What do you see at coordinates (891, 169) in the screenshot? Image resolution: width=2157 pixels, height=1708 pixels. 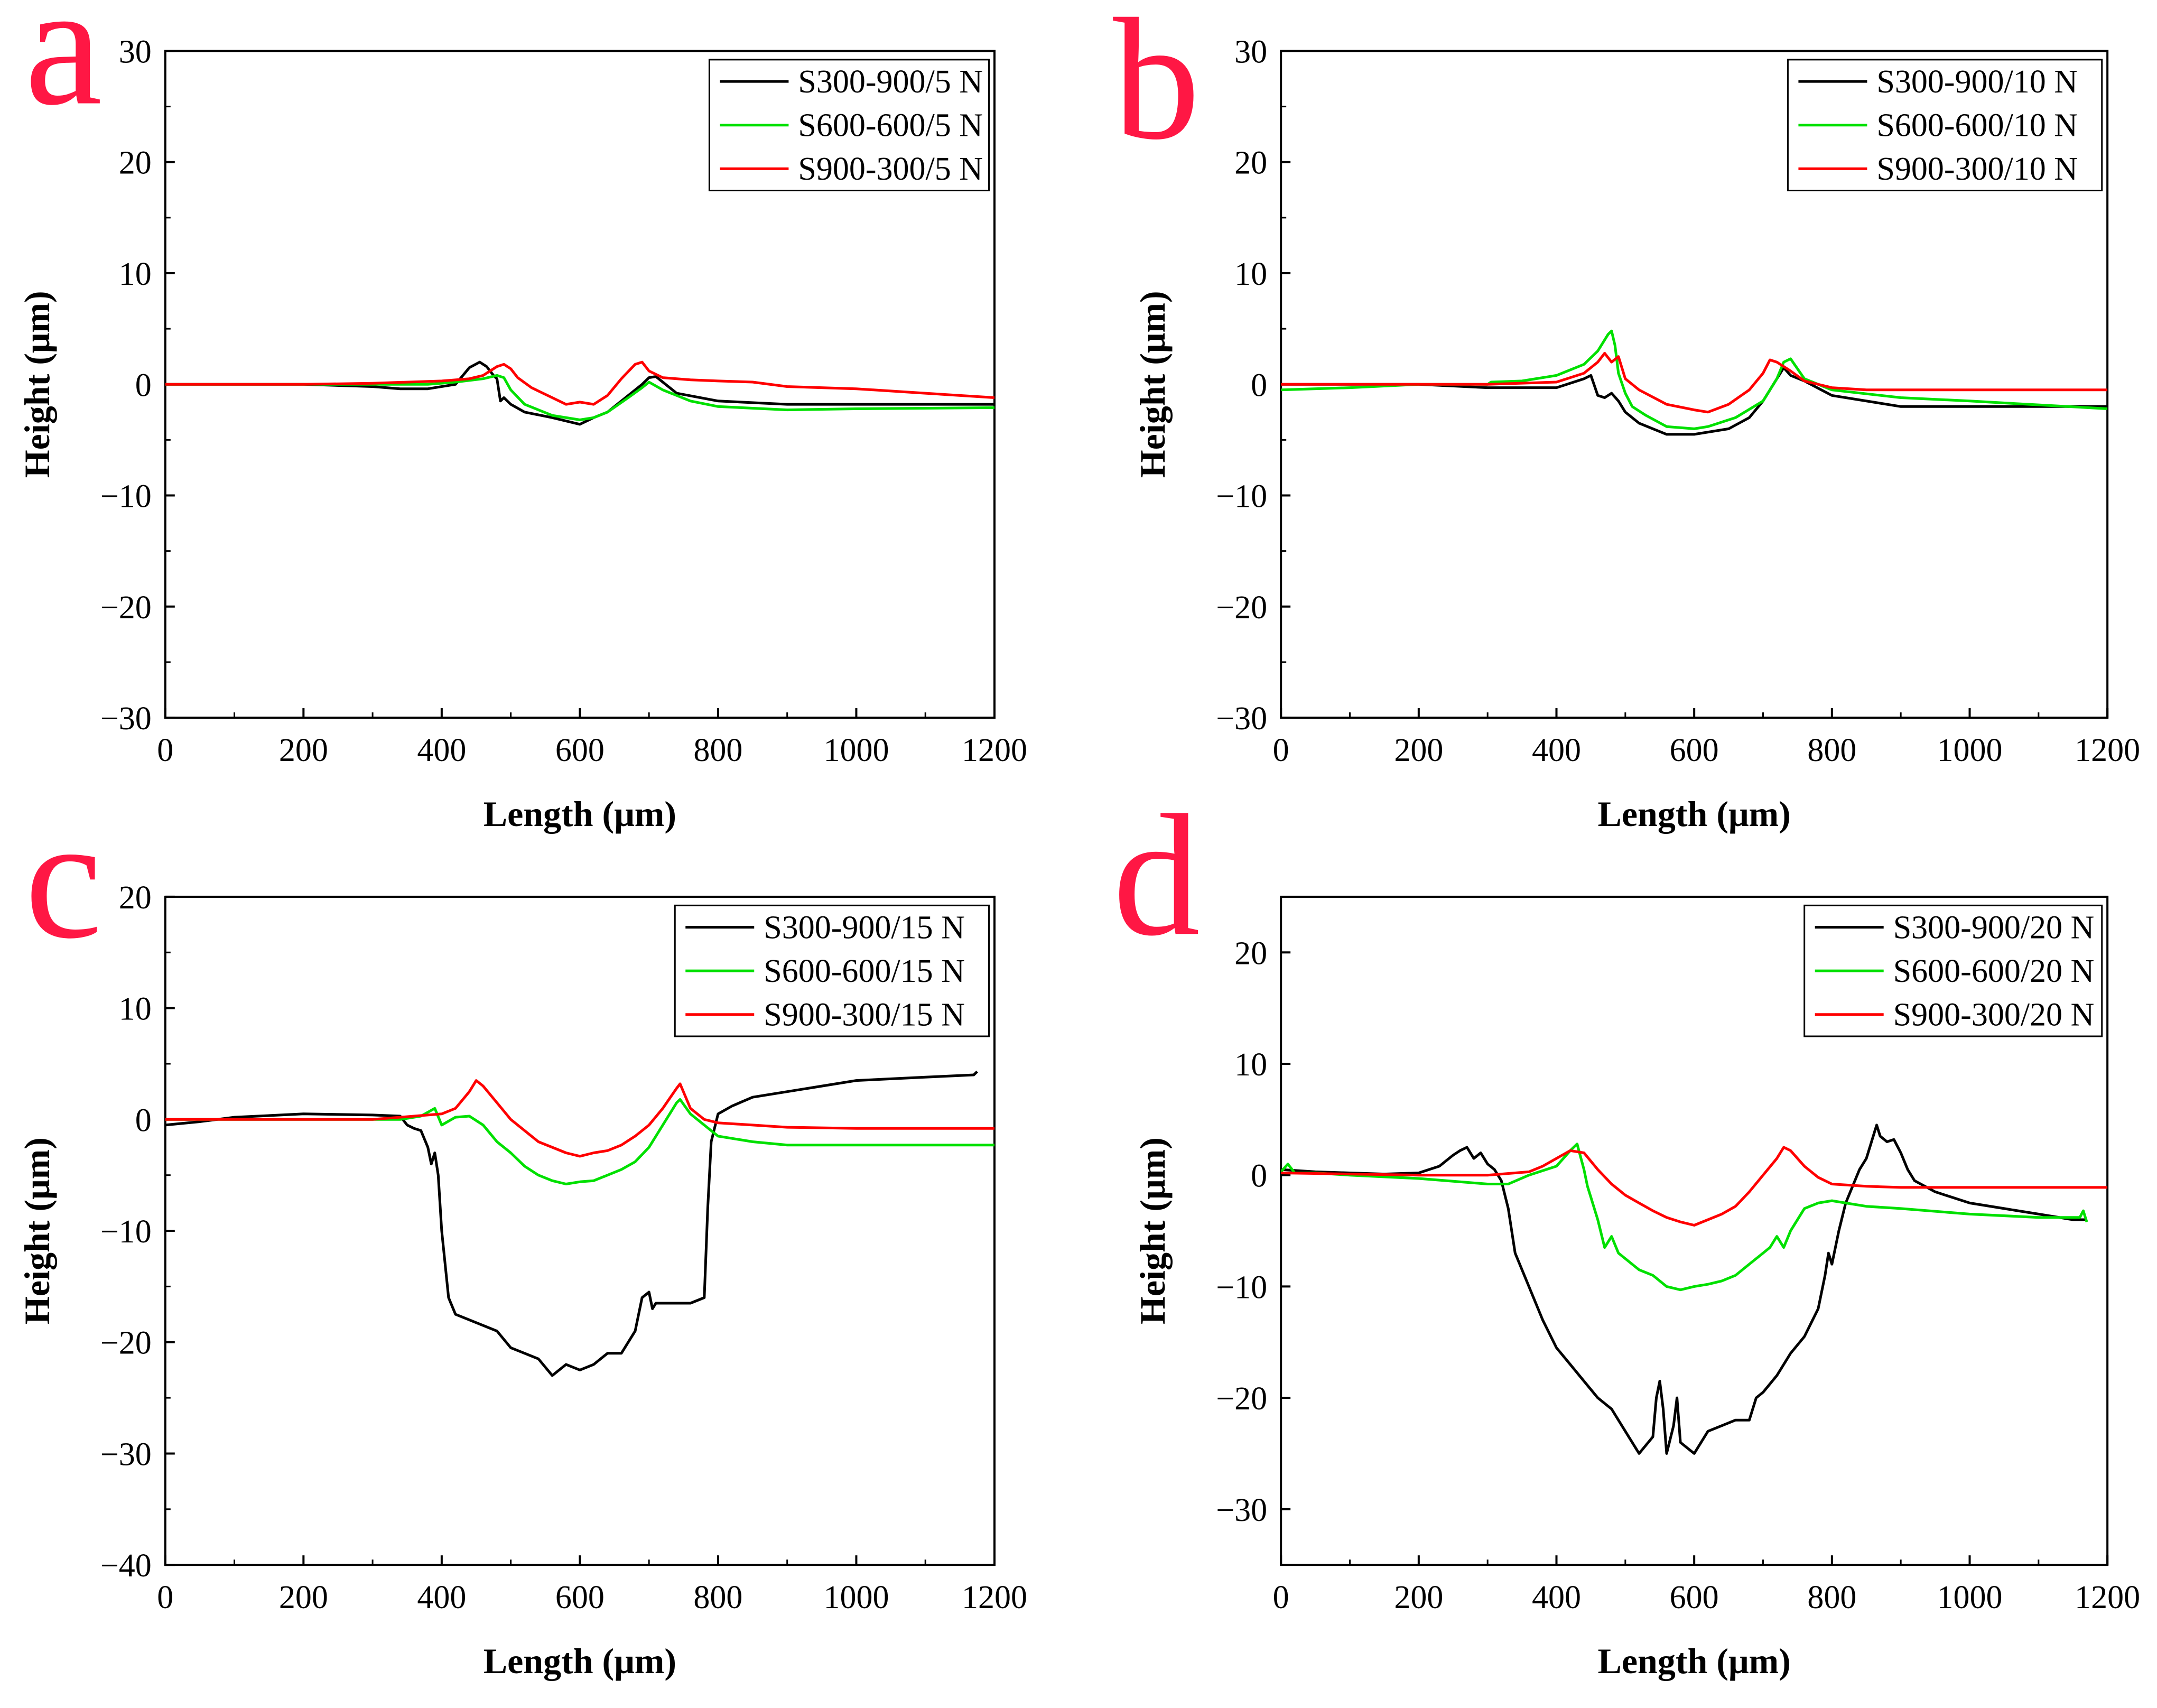 I see `legend-label: S900-300/5 N` at bounding box center [891, 169].